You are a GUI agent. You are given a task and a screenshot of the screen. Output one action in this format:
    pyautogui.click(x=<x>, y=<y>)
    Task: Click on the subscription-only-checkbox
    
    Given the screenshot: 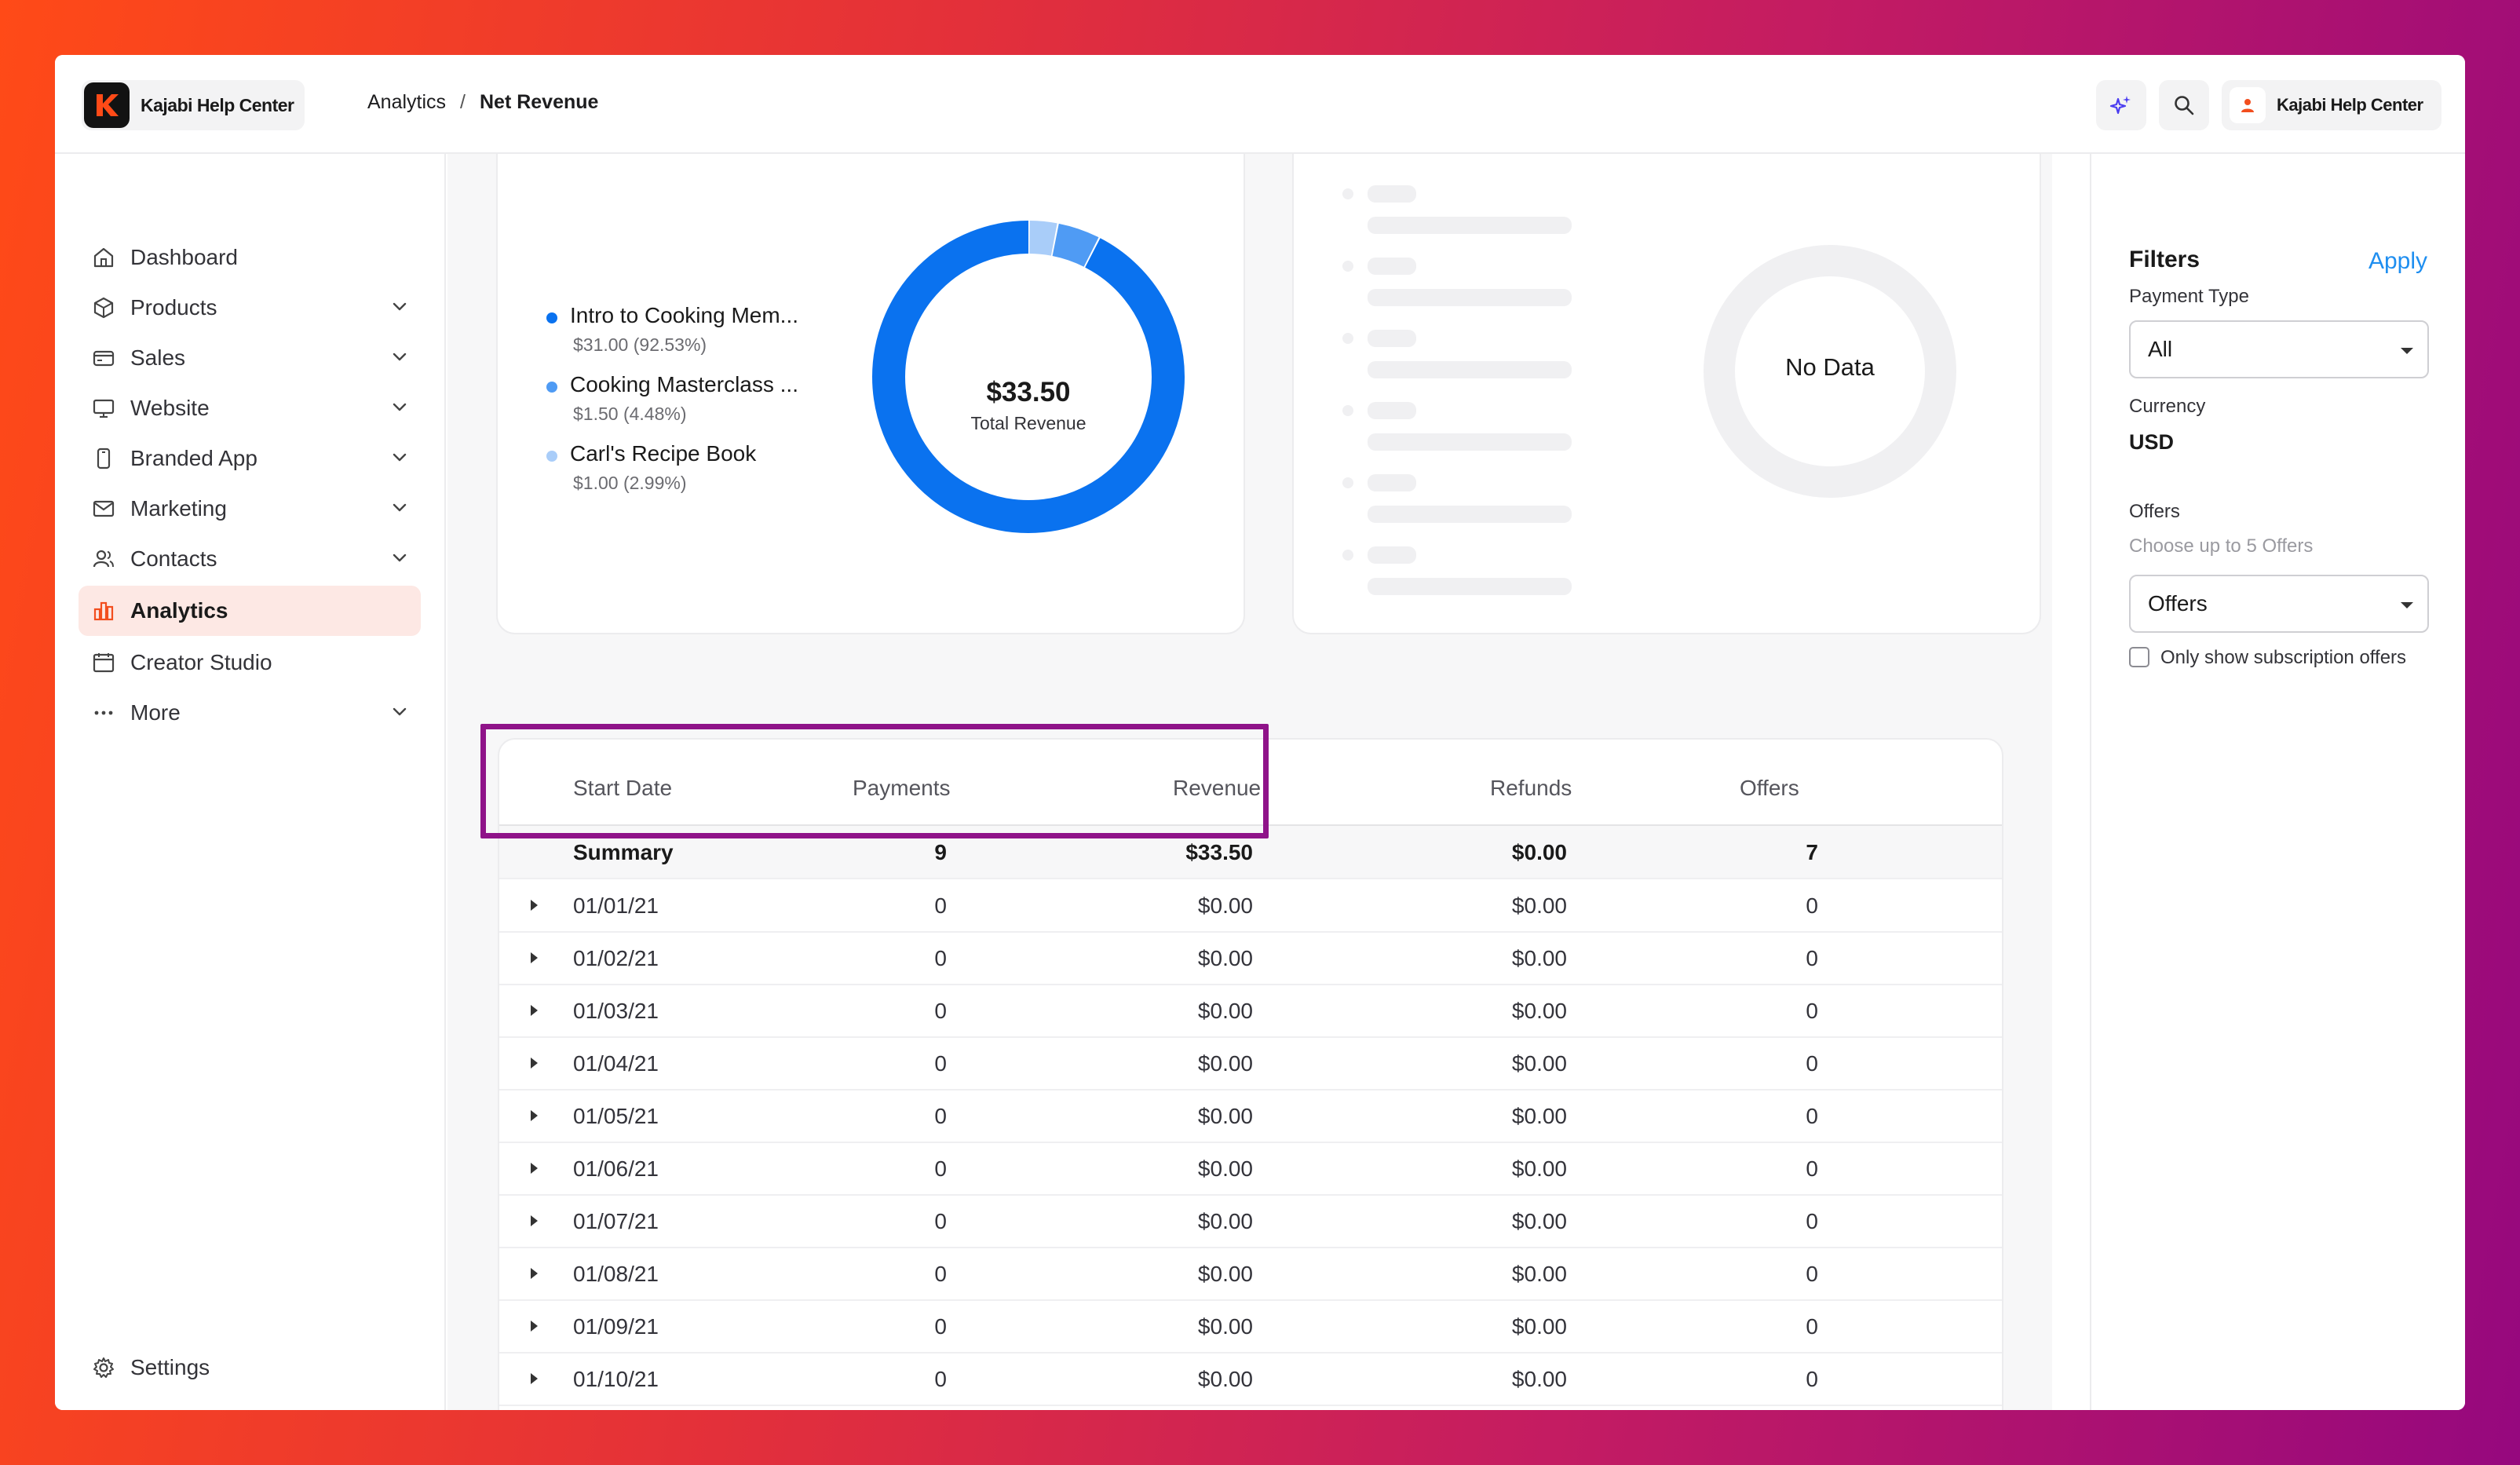 What is the action you would take?
    pyautogui.click(x=2139, y=657)
    